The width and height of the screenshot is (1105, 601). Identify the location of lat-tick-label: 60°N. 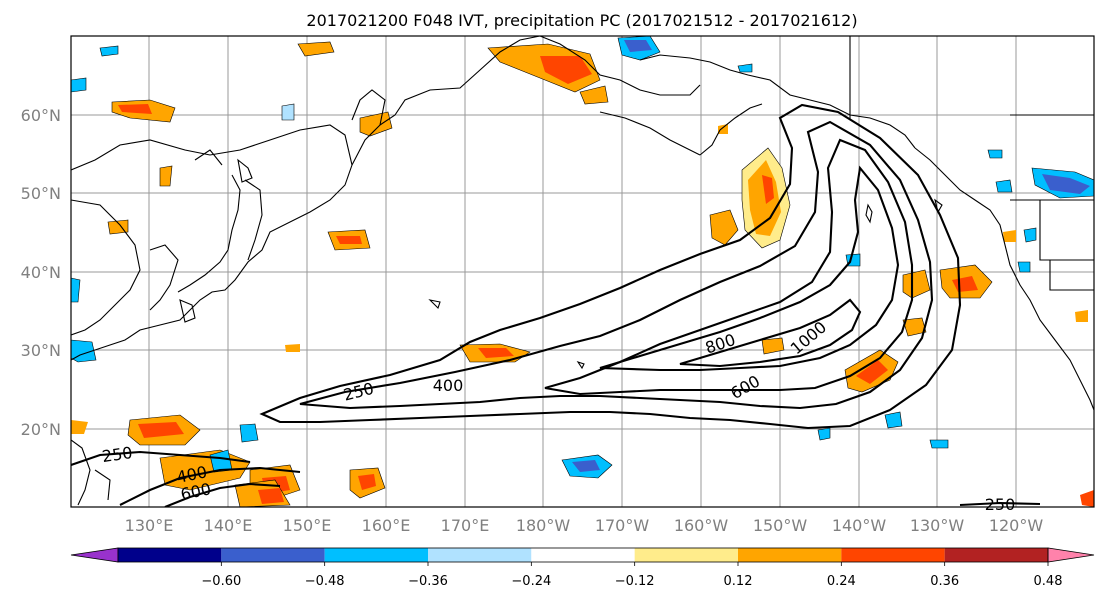
(41, 115).